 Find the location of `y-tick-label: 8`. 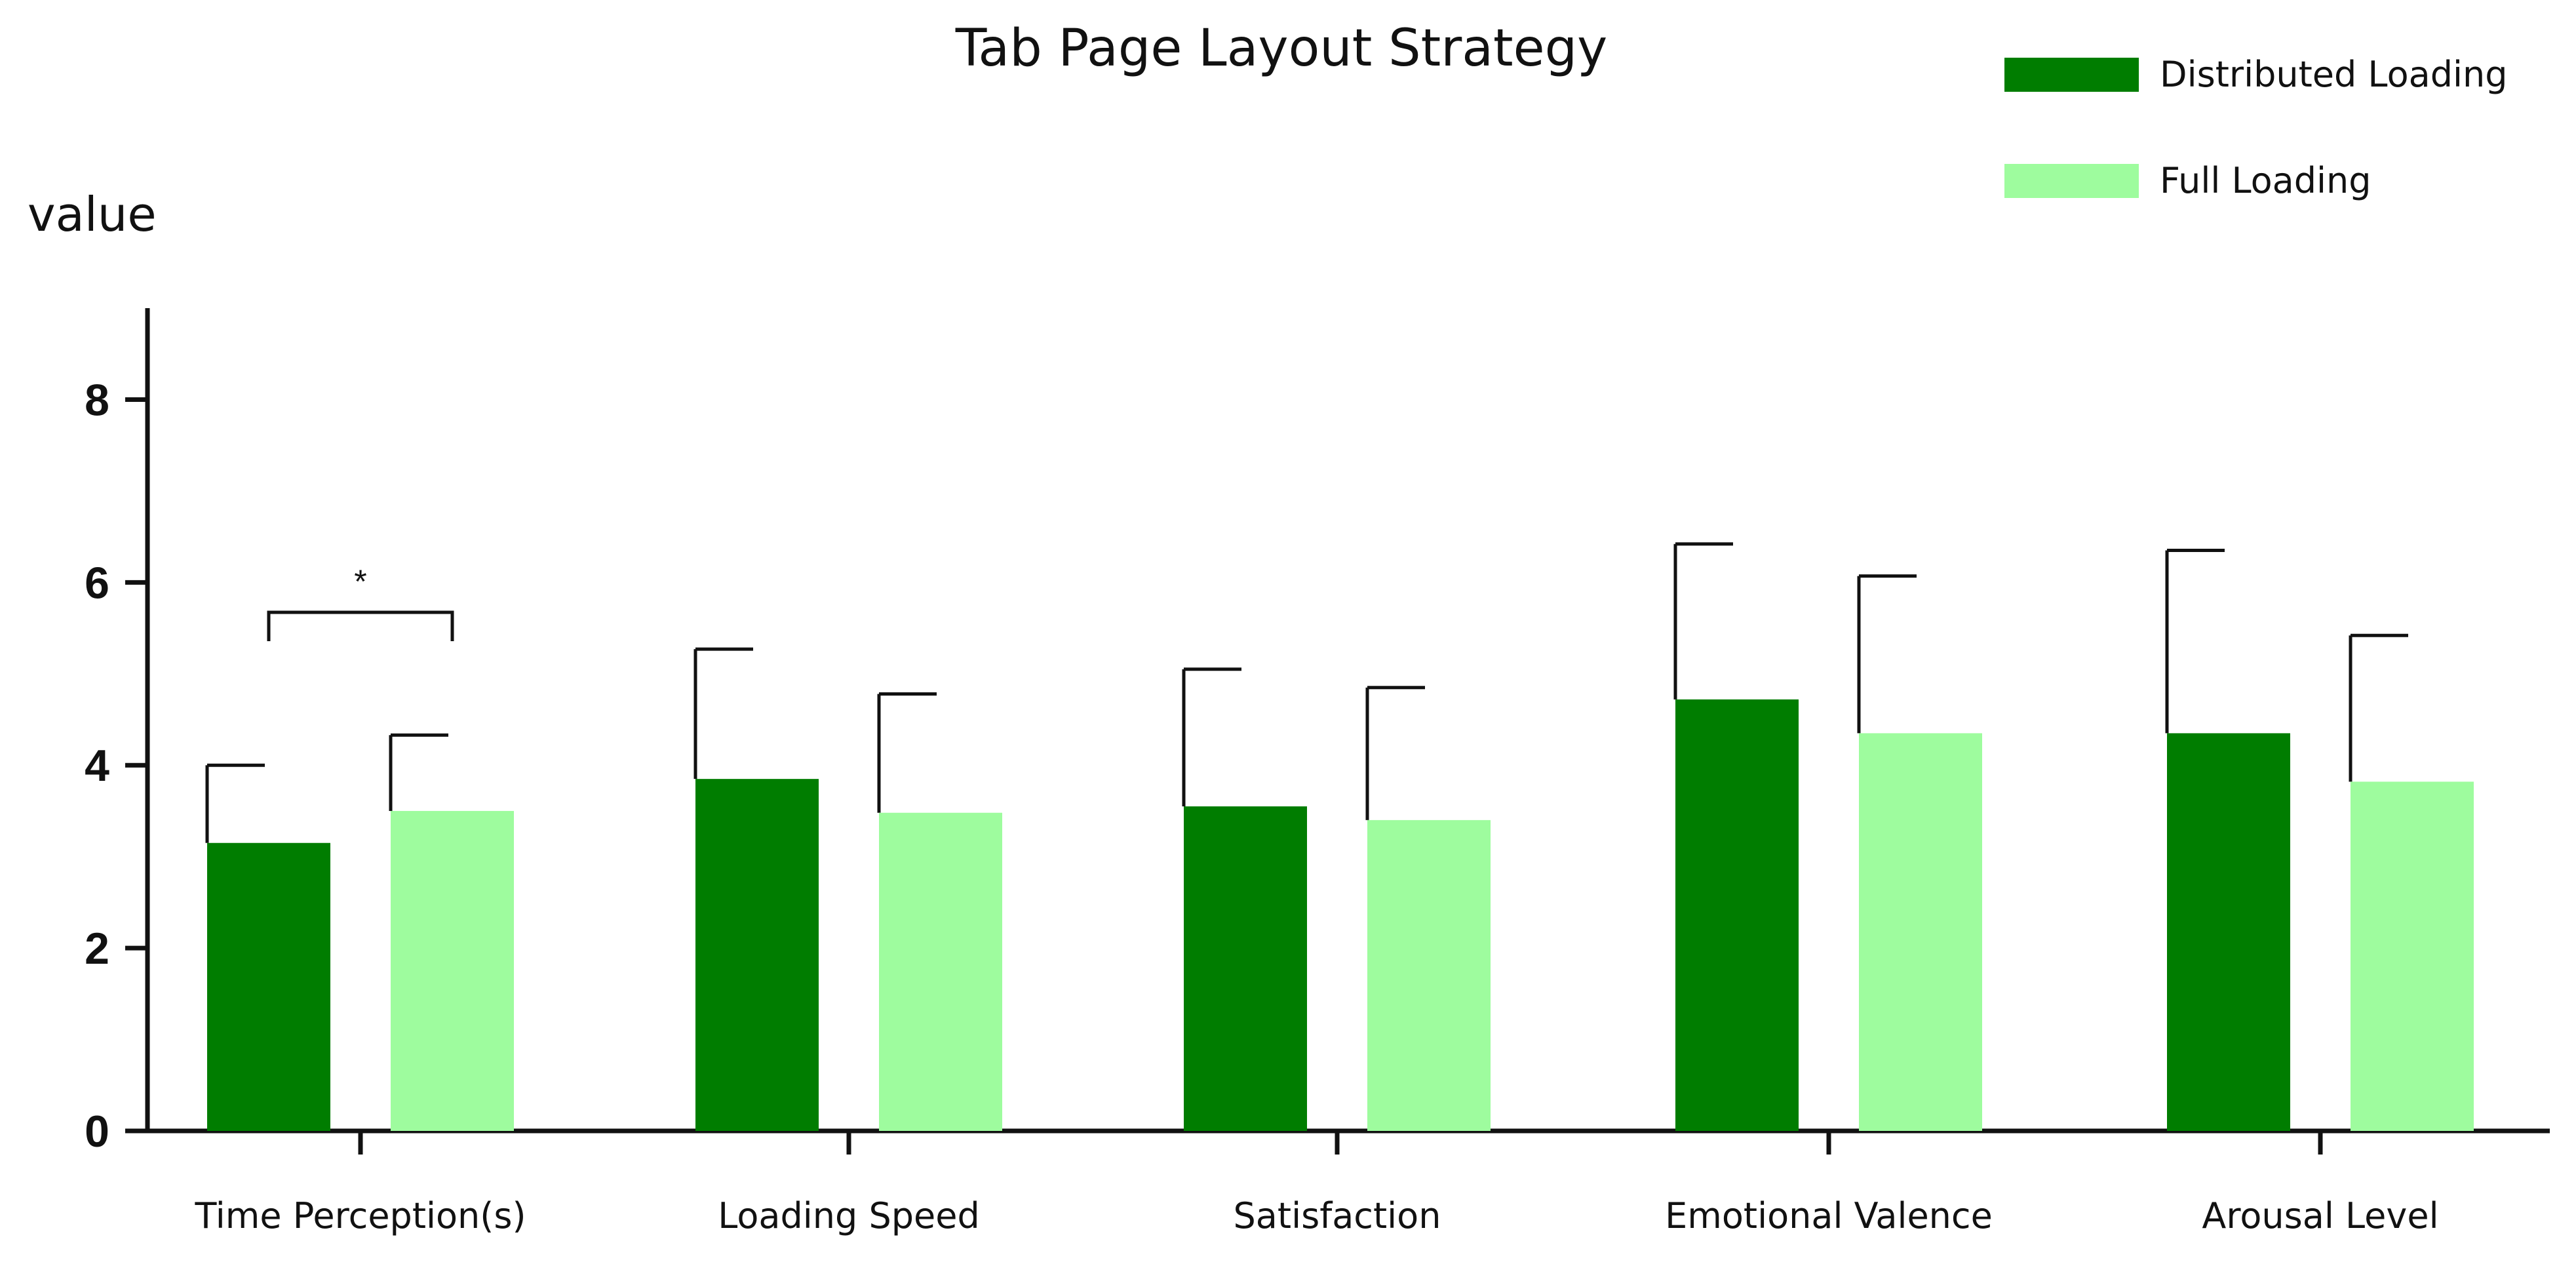

y-tick-label: 8 is located at coordinates (97, 400).